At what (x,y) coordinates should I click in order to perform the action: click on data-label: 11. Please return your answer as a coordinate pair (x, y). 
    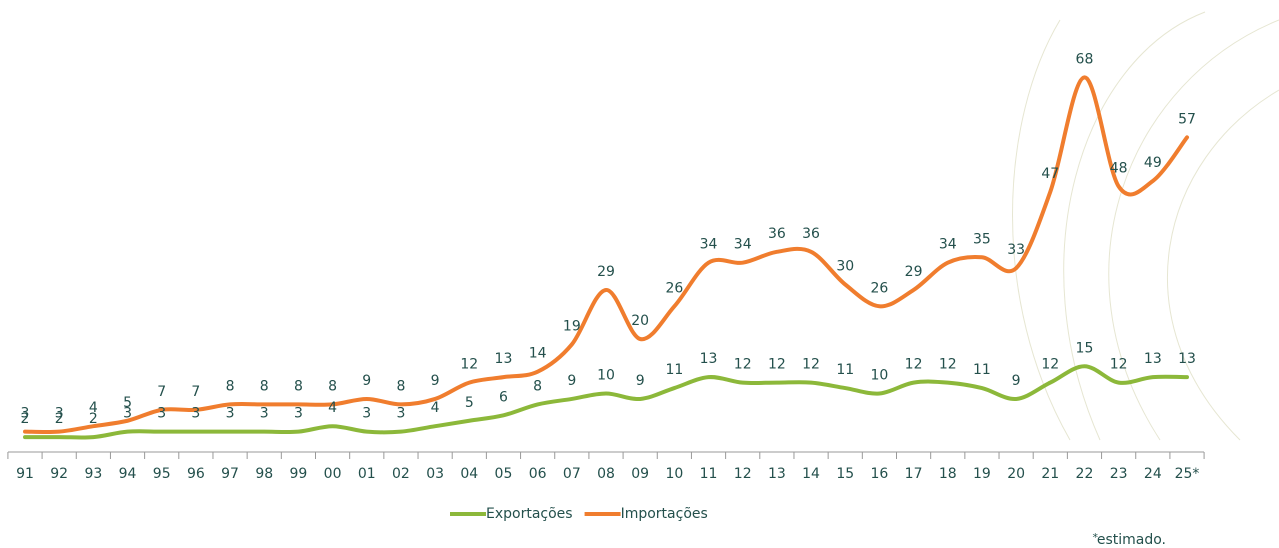
    Looking at the image, I should click on (845, 370).